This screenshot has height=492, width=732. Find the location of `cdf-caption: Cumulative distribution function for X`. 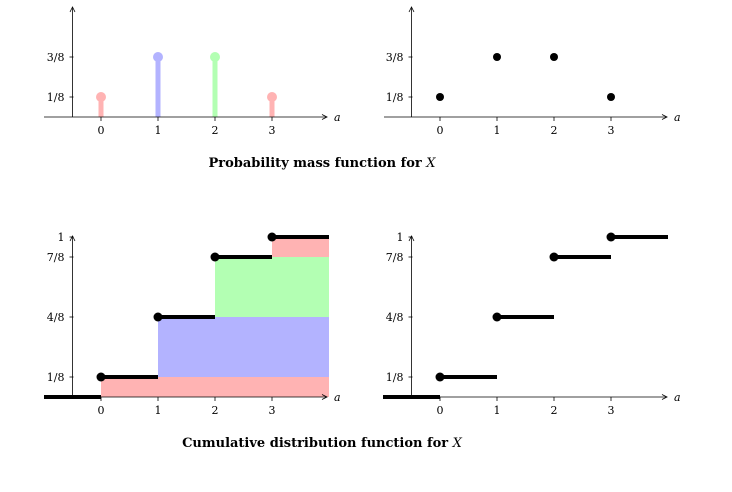

cdf-caption: Cumulative distribution function for X is located at coordinates (322, 443).